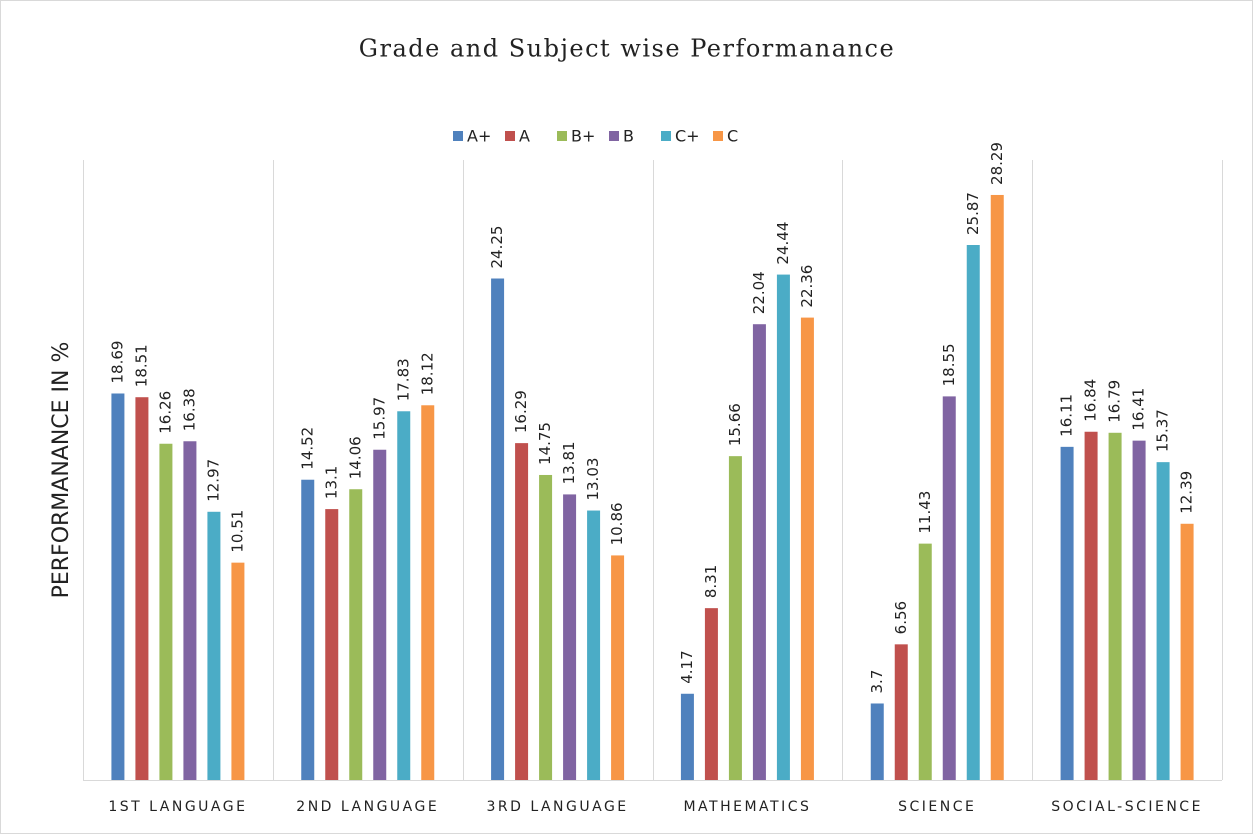 Image resolution: width=1253 pixels, height=834 pixels. What do you see at coordinates (997, 163) in the screenshot?
I see `data-label: 28.29` at bounding box center [997, 163].